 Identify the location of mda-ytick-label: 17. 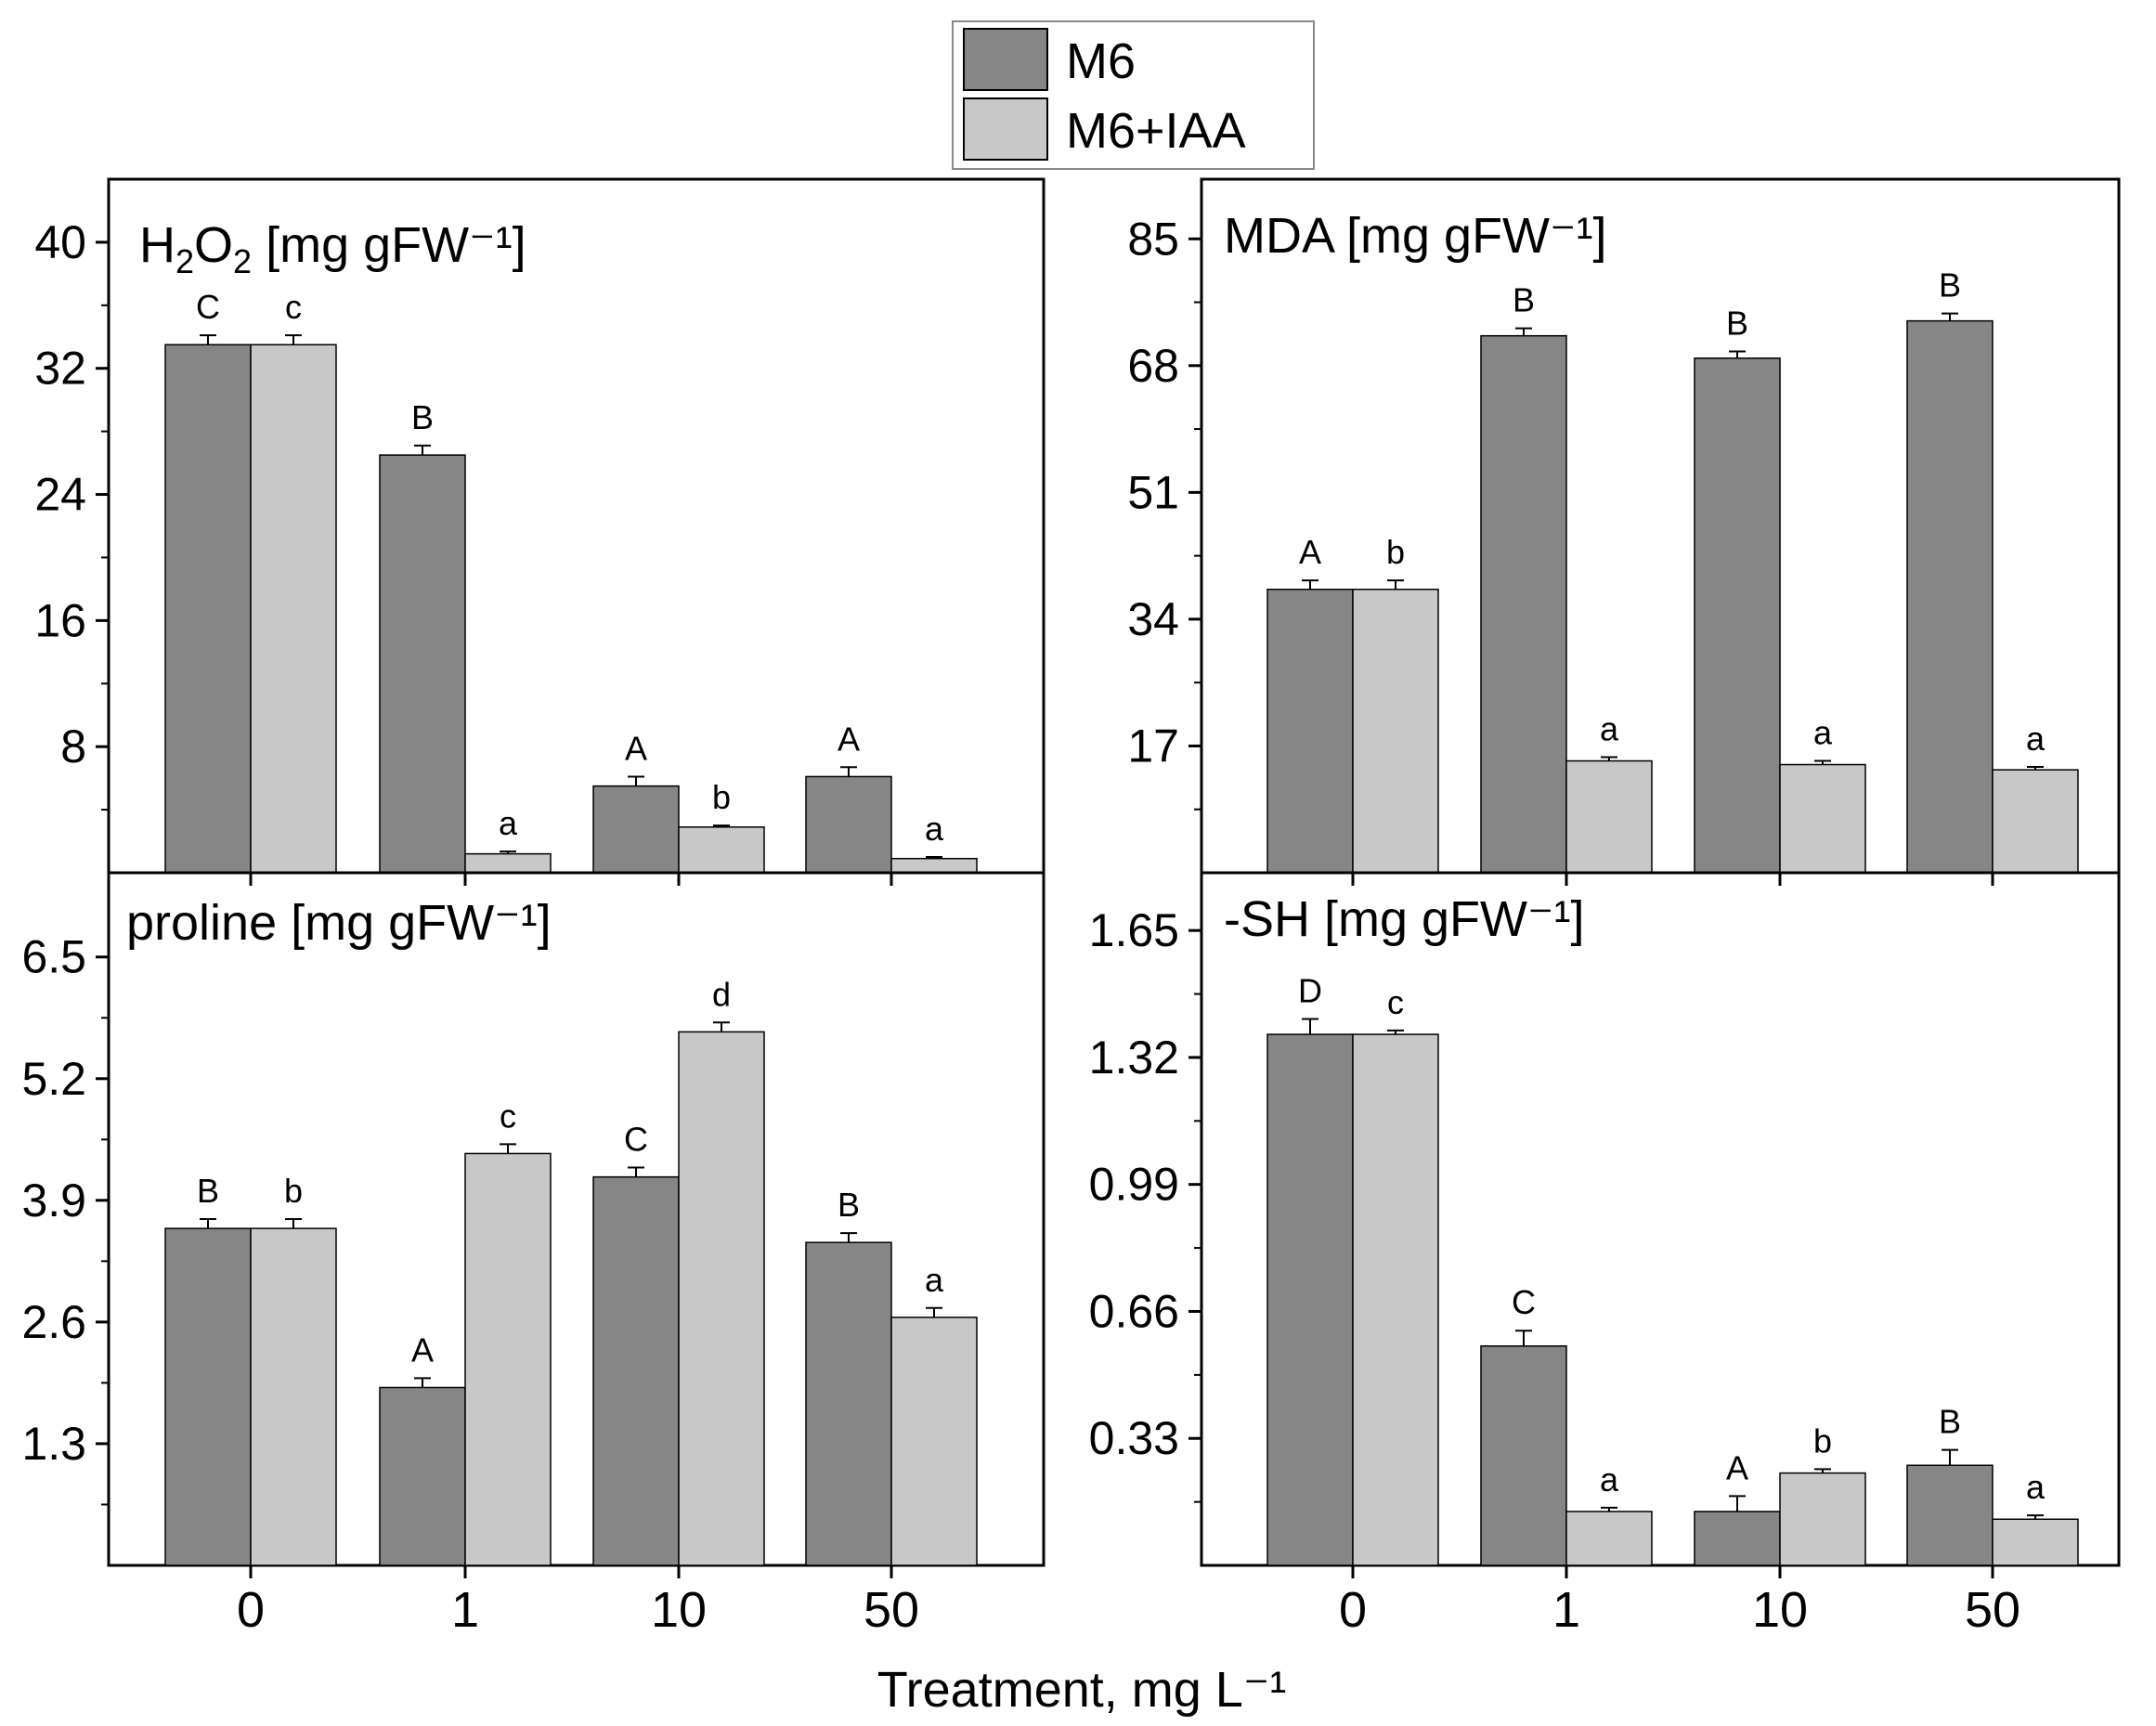
(1153, 746).